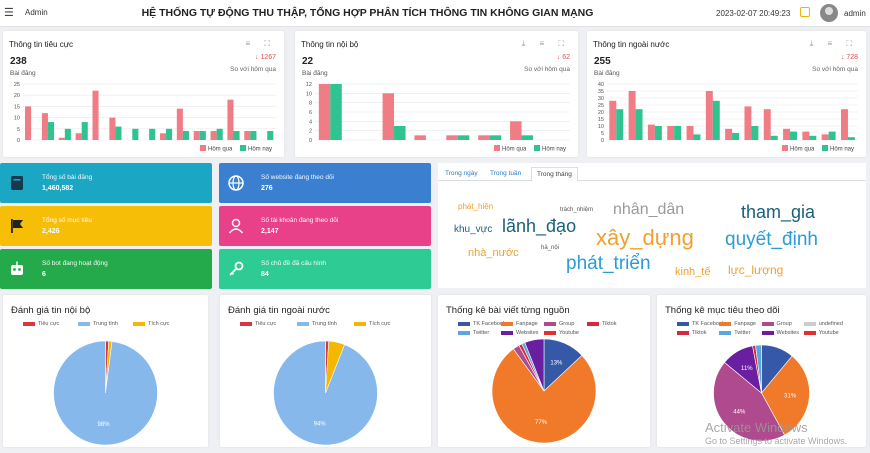 The height and width of the screenshot is (453, 870). Describe the element at coordinates (300, 220) in the screenshot. I see `tile-label: Số tài khoản đang theo dõi` at that location.